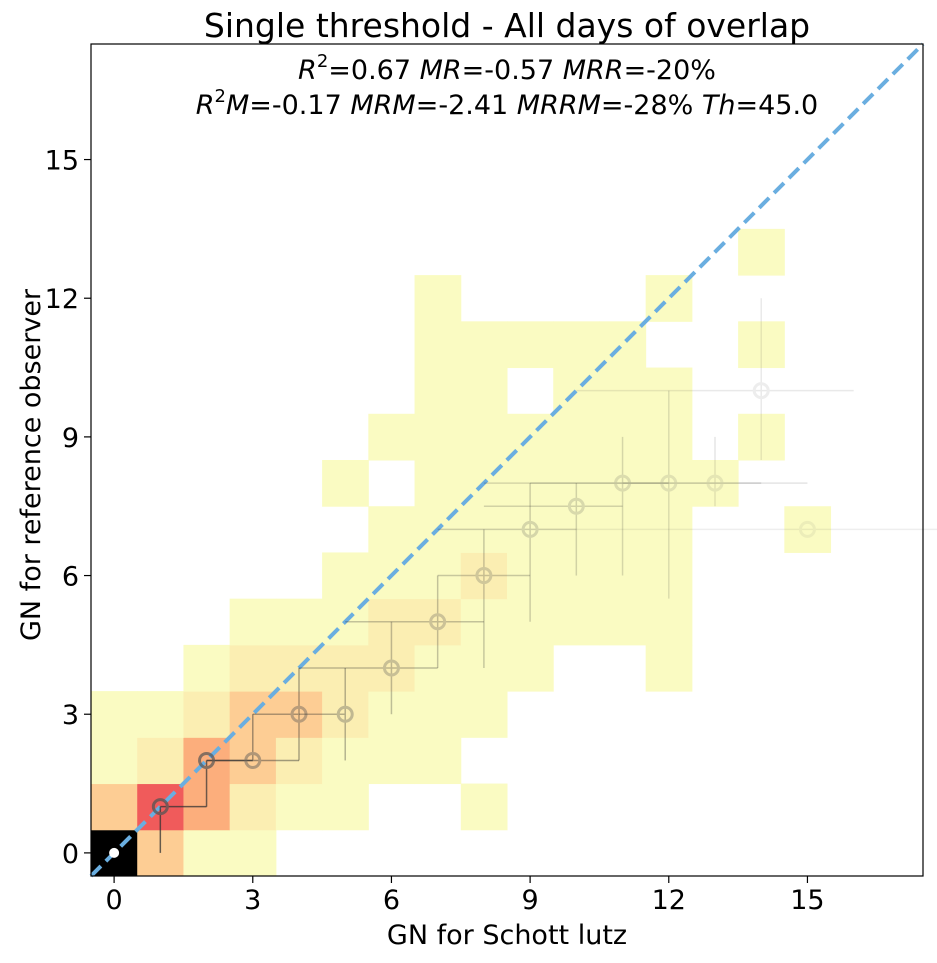 The width and height of the screenshot is (937, 963). Describe the element at coordinates (252, 900) in the screenshot. I see `x-tick-label: 3` at that location.